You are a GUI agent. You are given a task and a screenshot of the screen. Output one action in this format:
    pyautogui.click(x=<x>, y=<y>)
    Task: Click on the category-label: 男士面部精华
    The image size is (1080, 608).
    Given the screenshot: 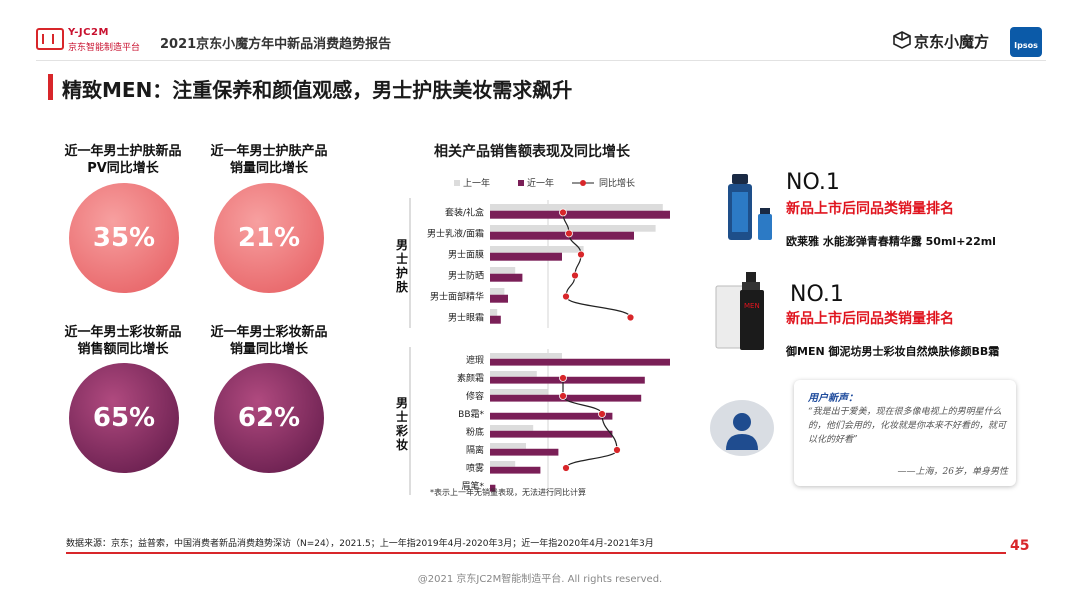 What is the action you would take?
    pyautogui.click(x=457, y=297)
    